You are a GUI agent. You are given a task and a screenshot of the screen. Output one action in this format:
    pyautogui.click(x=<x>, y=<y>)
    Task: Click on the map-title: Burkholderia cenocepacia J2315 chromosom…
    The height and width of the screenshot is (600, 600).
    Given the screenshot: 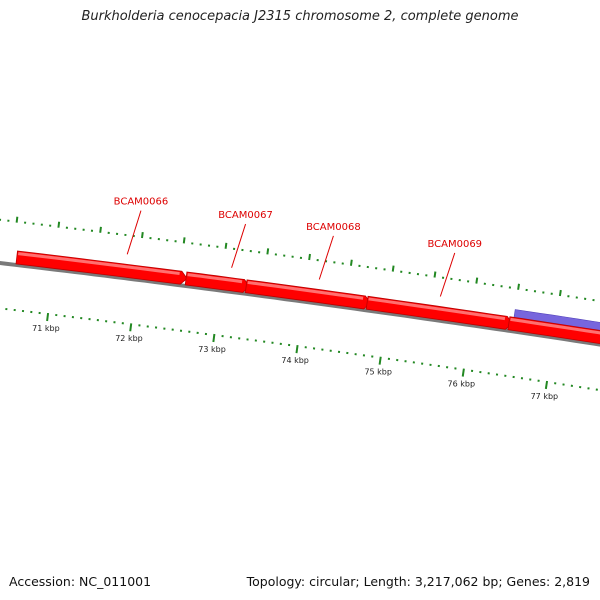 What is the action you would take?
    pyautogui.click(x=300, y=16)
    